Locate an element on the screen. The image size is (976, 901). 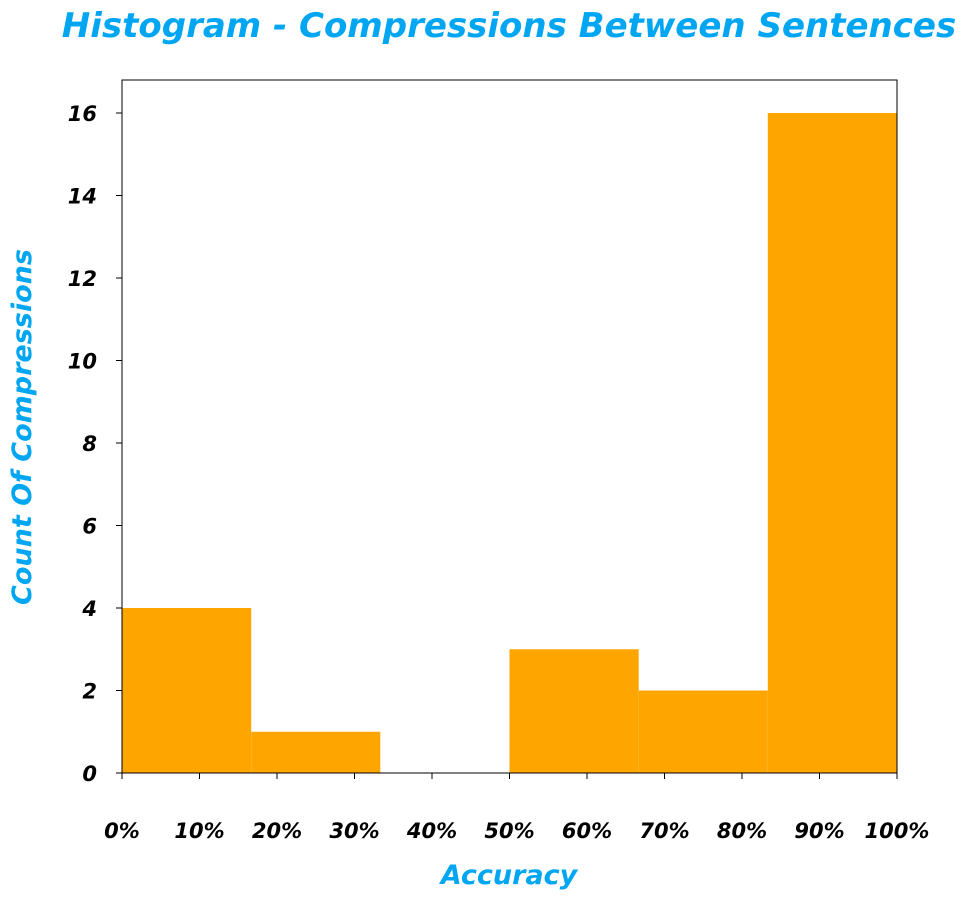
x-axis-label: Accuracy is located at coordinates (509, 875).